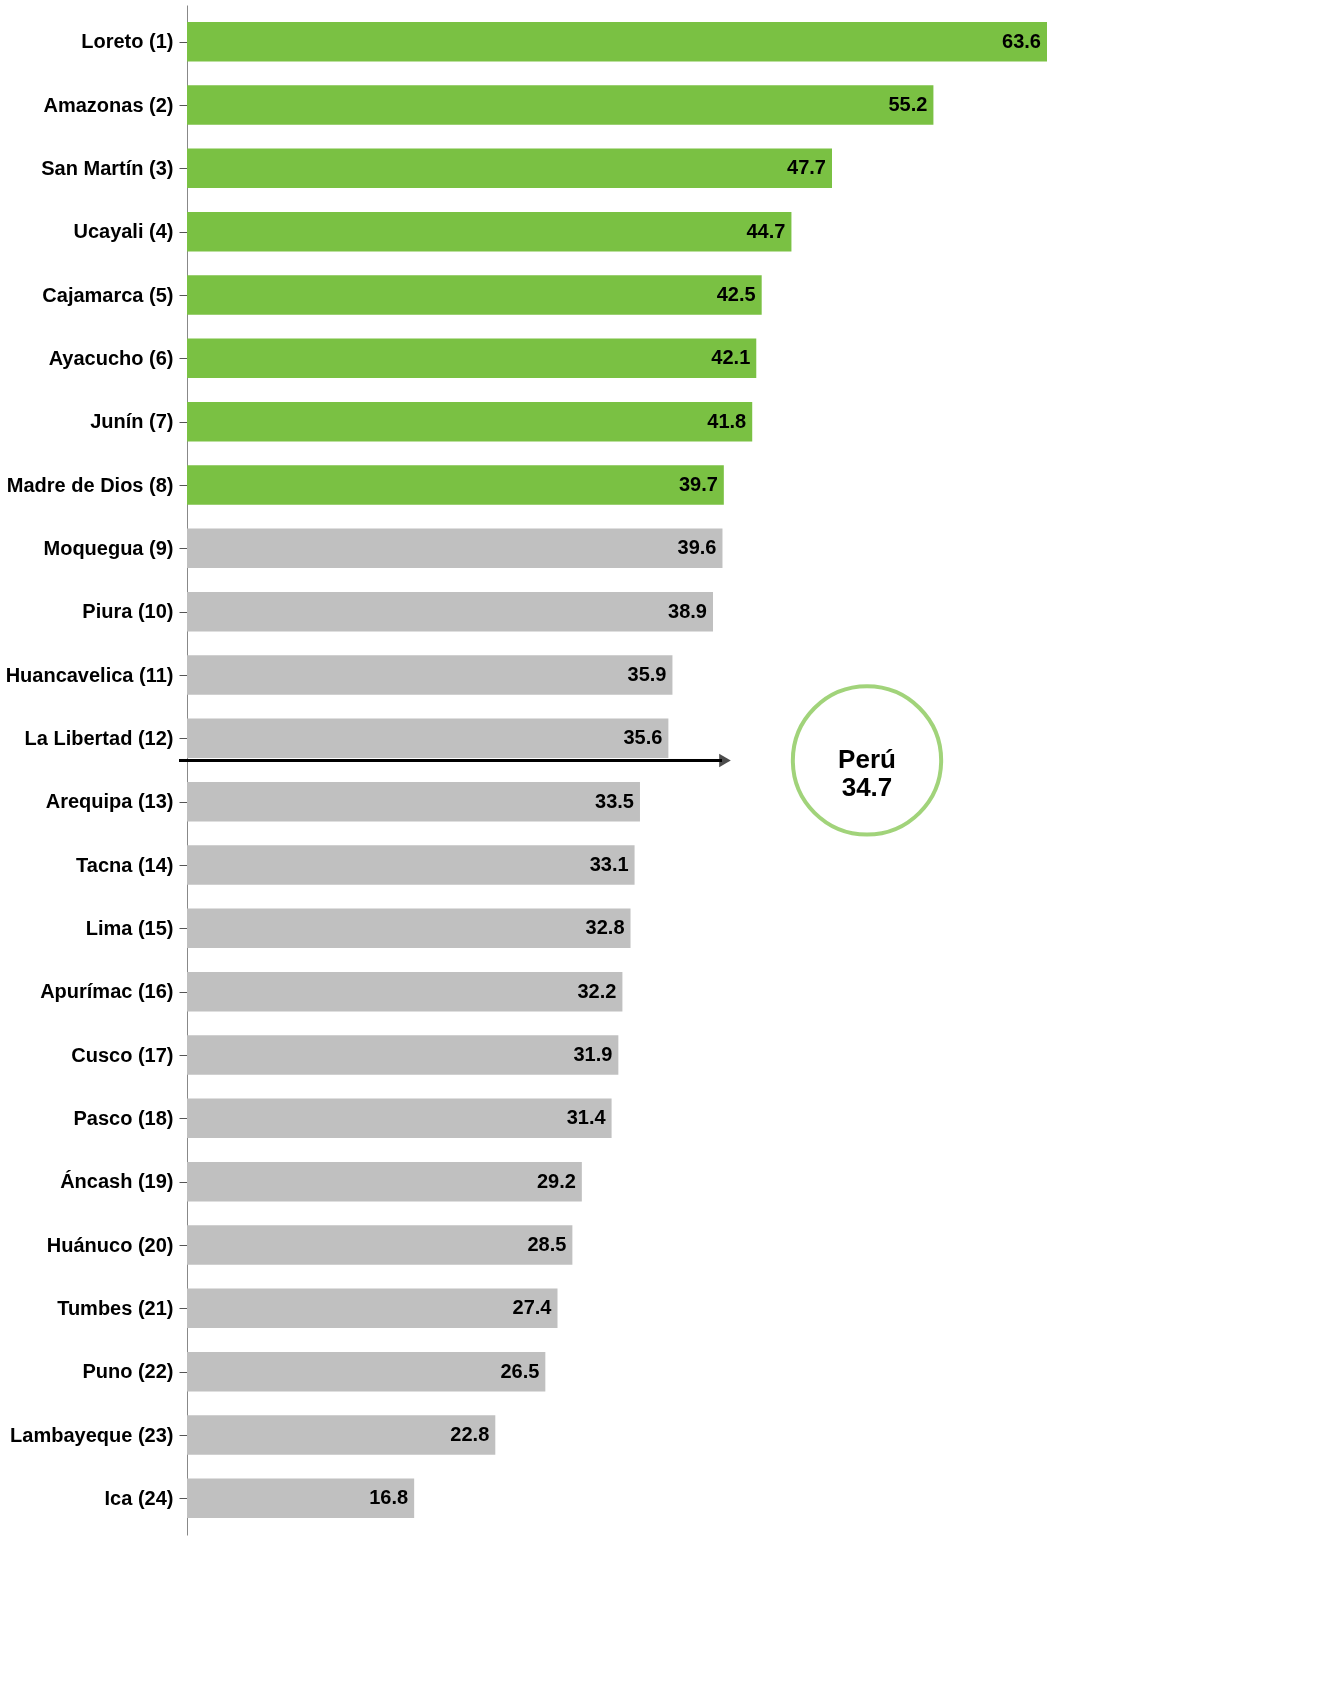 This screenshot has width=1338, height=1687. I want to click on data-label: 31.4, so click(586, 1117).